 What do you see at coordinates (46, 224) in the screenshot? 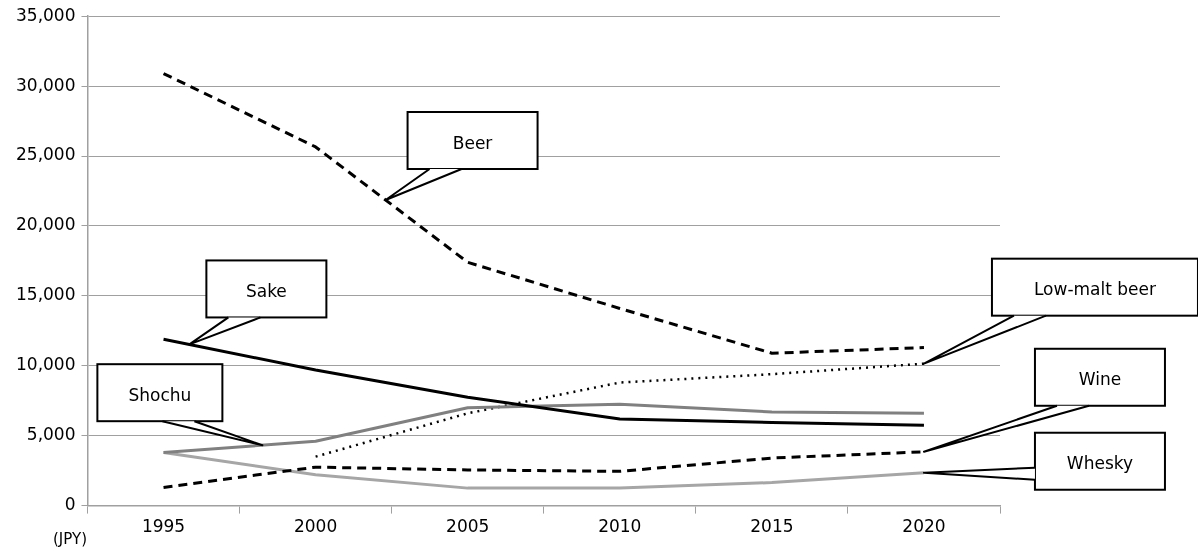
I see `y-tick-label: 20,000` at bounding box center [46, 224].